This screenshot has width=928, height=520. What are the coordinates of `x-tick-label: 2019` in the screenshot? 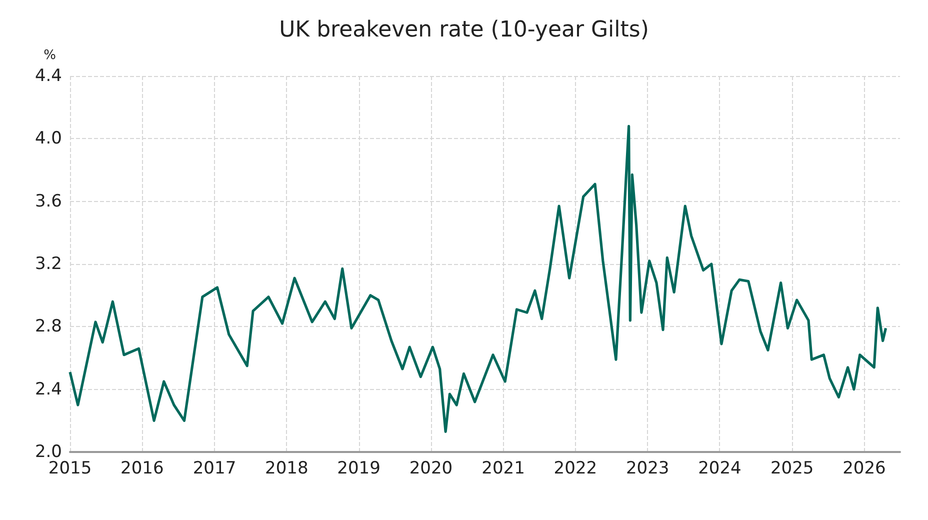 It's located at (358, 468).